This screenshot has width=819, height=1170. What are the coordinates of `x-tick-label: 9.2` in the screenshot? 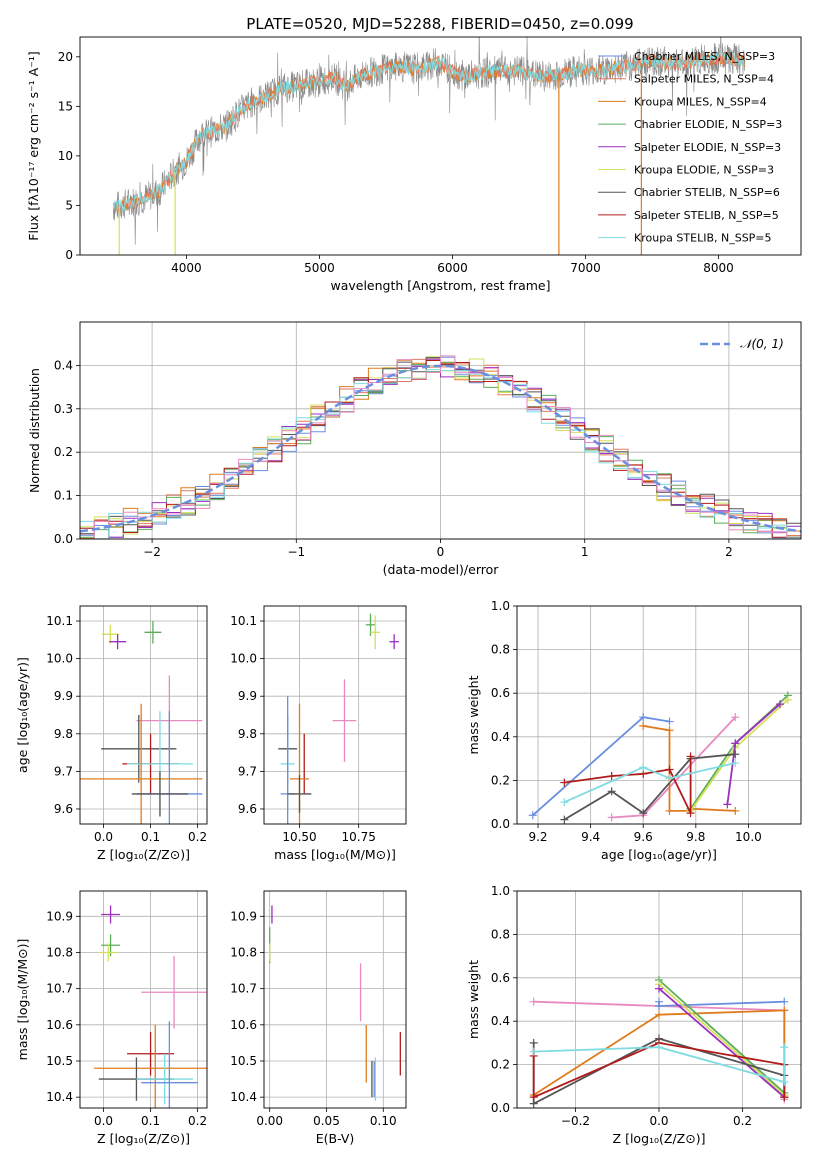 It's located at (537, 837).